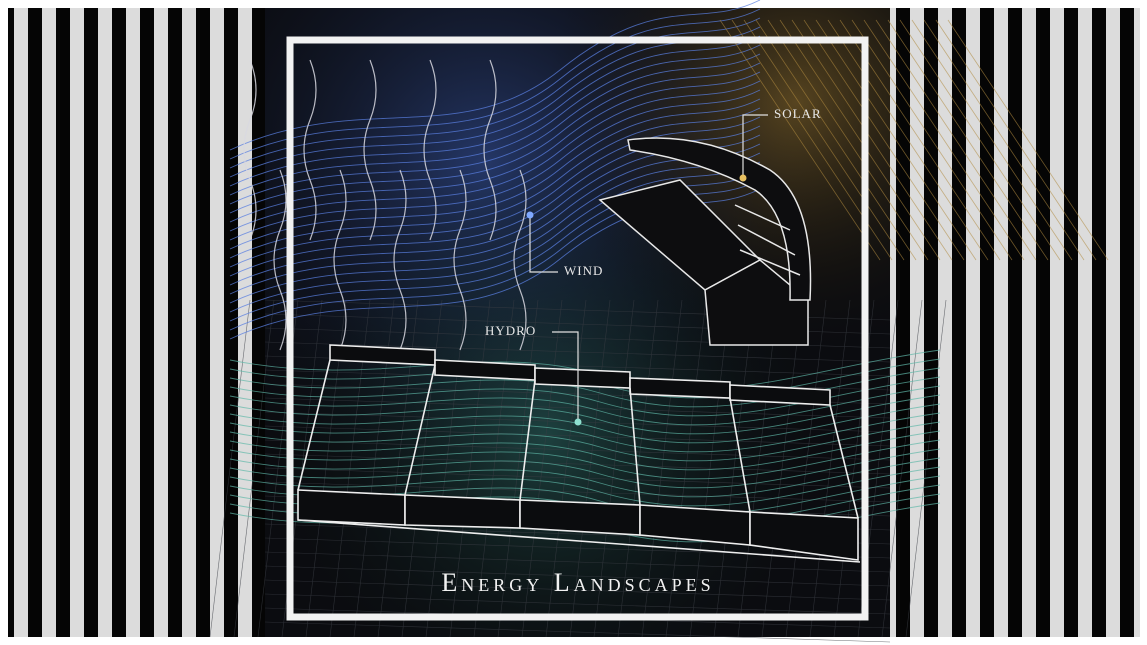 The height and width of the screenshot is (645, 1147). Describe the element at coordinates (578, 422) in the screenshot. I see `hydro-dot` at that location.